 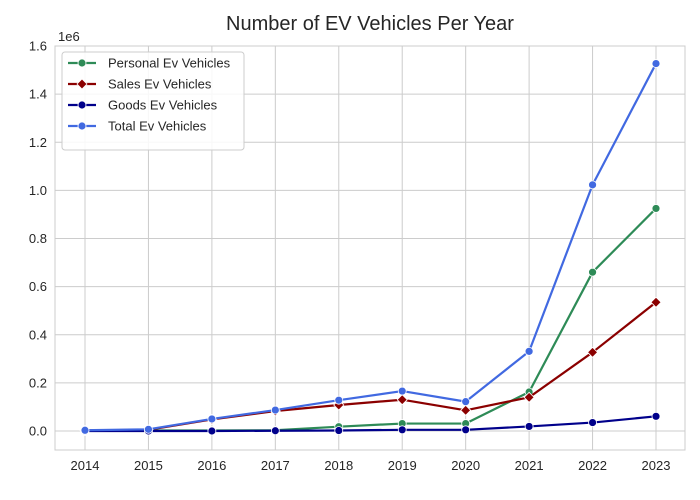 I want to click on y-tick-label: 0.4, so click(x=38, y=334).